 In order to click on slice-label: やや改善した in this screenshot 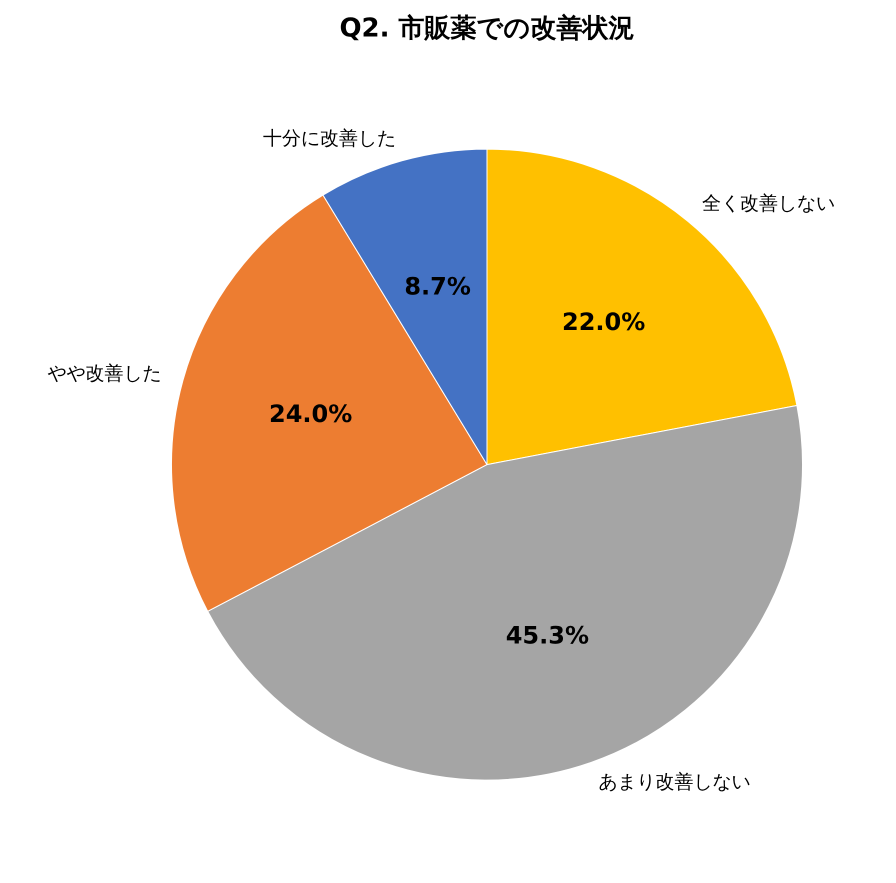, I will do `click(105, 373)`.